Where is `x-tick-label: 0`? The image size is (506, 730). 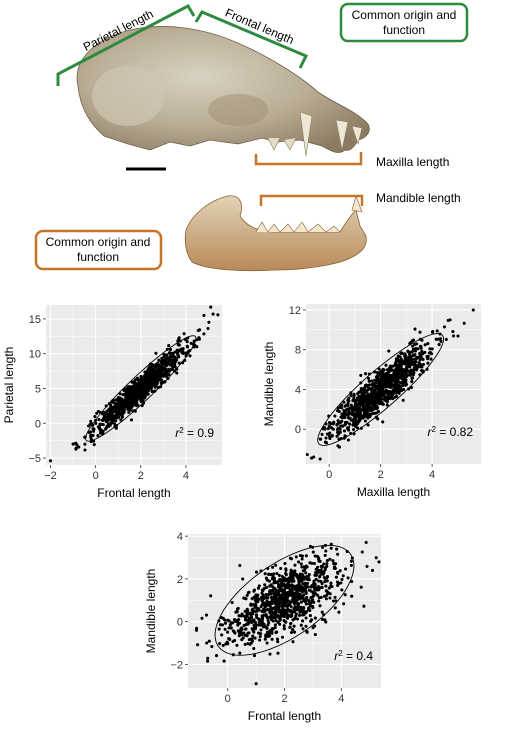
x-tick-label: 0 is located at coordinates (228, 699).